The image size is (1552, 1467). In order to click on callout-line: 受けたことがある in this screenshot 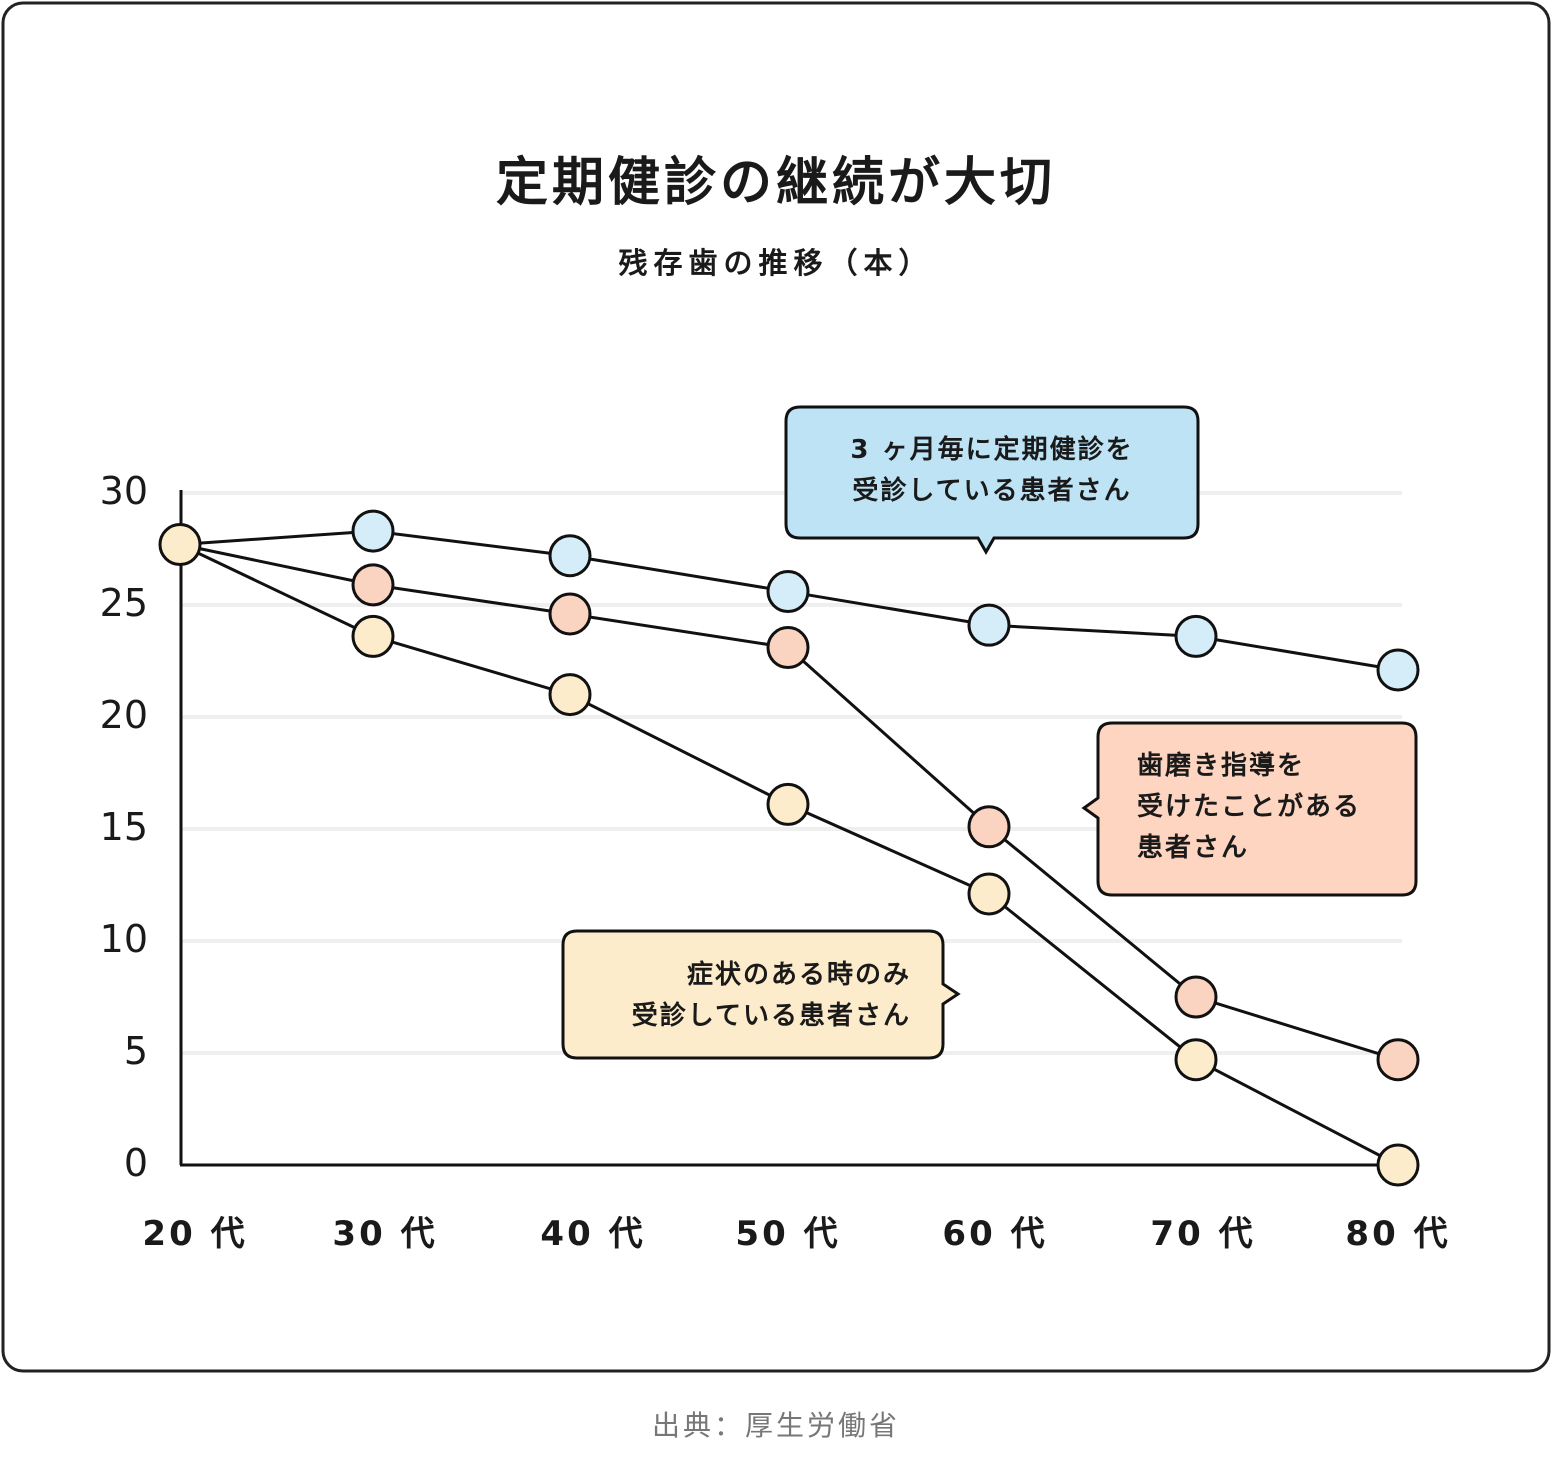, I will do `click(1249, 807)`.